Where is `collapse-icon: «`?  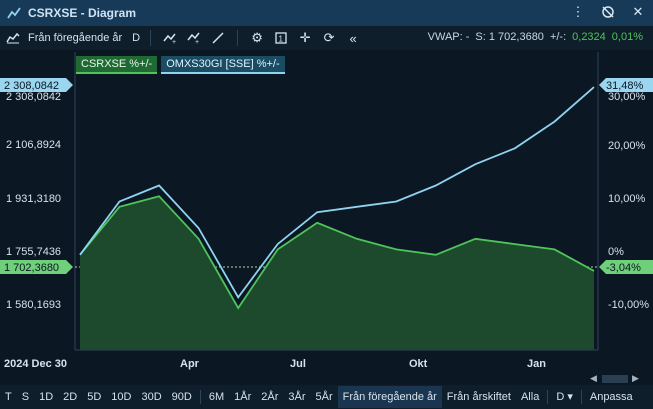
collapse-icon: « is located at coordinates (353, 38).